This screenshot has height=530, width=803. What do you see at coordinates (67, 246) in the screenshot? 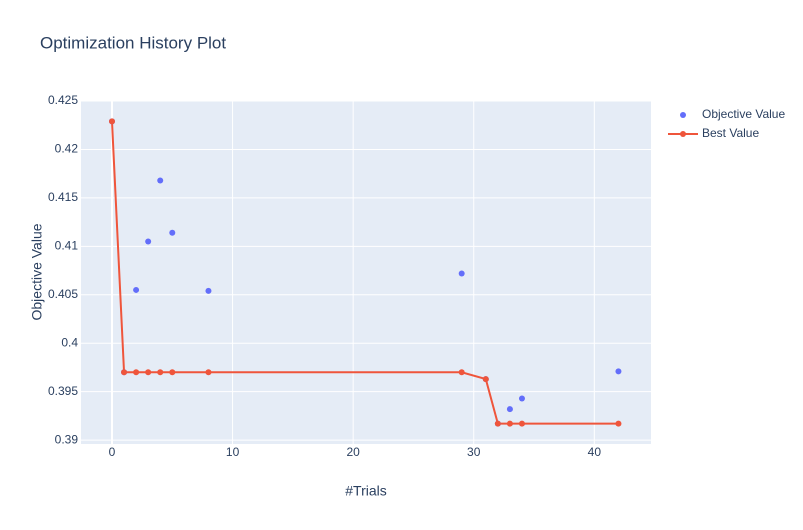
I see `y-tick-label: 0.41` at bounding box center [67, 246].